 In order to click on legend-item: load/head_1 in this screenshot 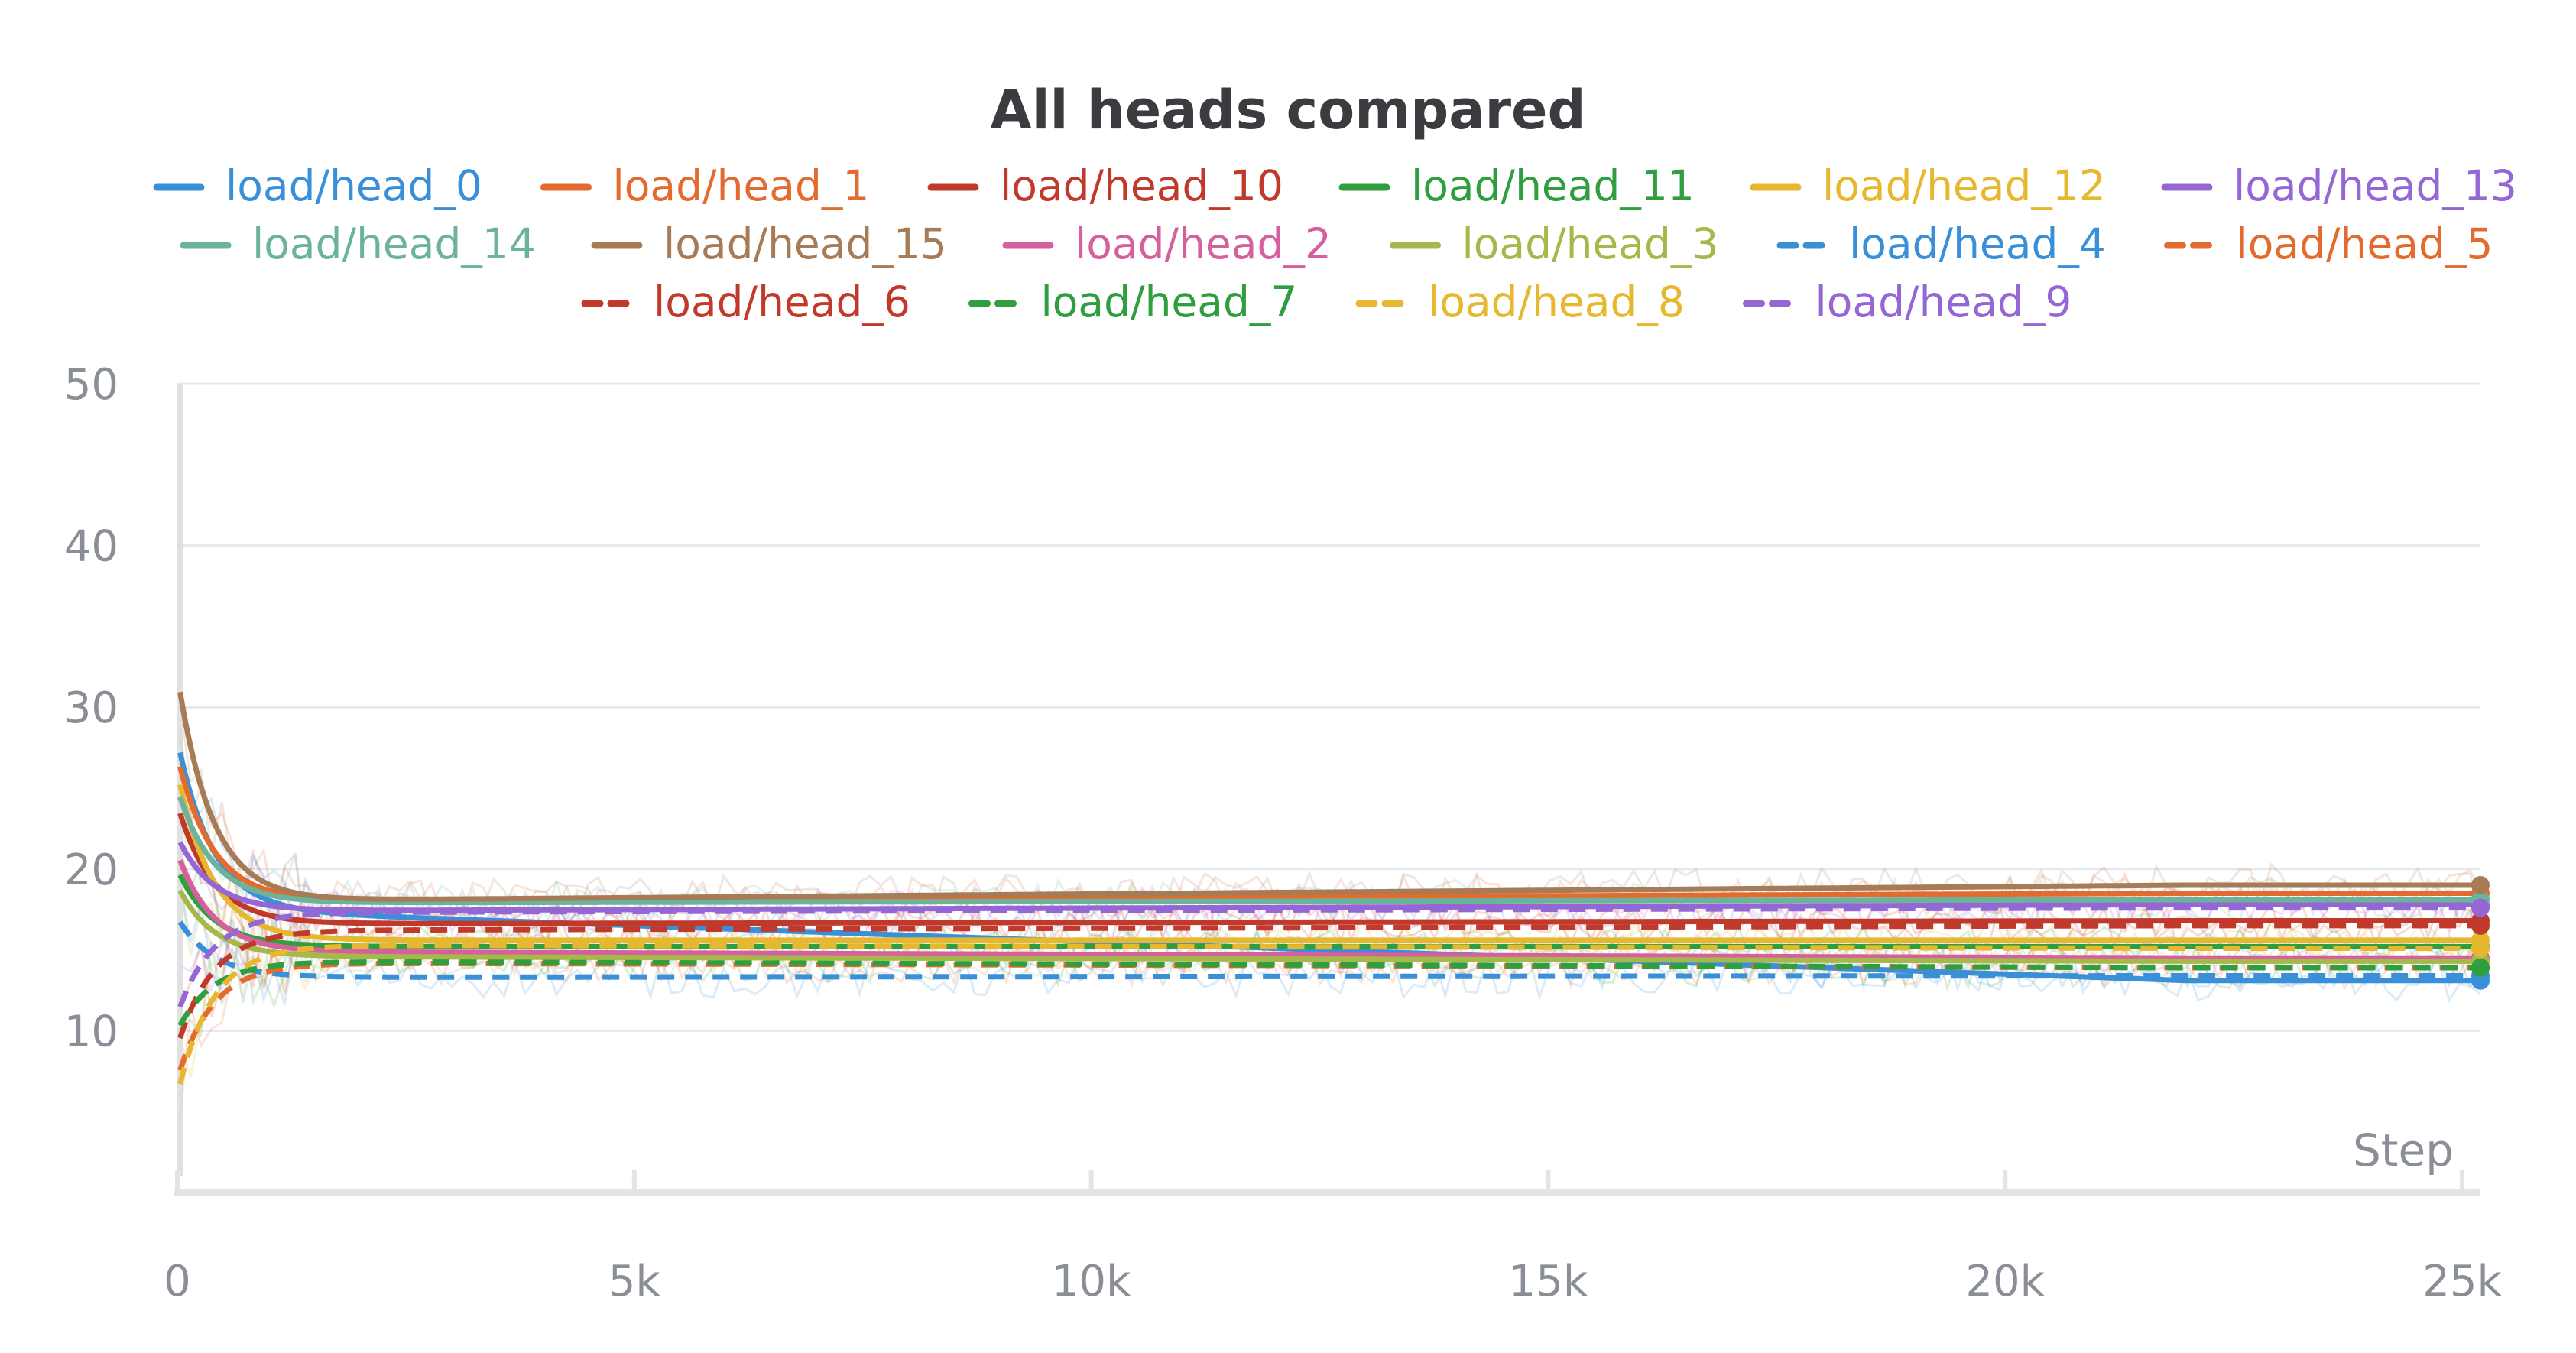, I will do `click(705, 185)`.